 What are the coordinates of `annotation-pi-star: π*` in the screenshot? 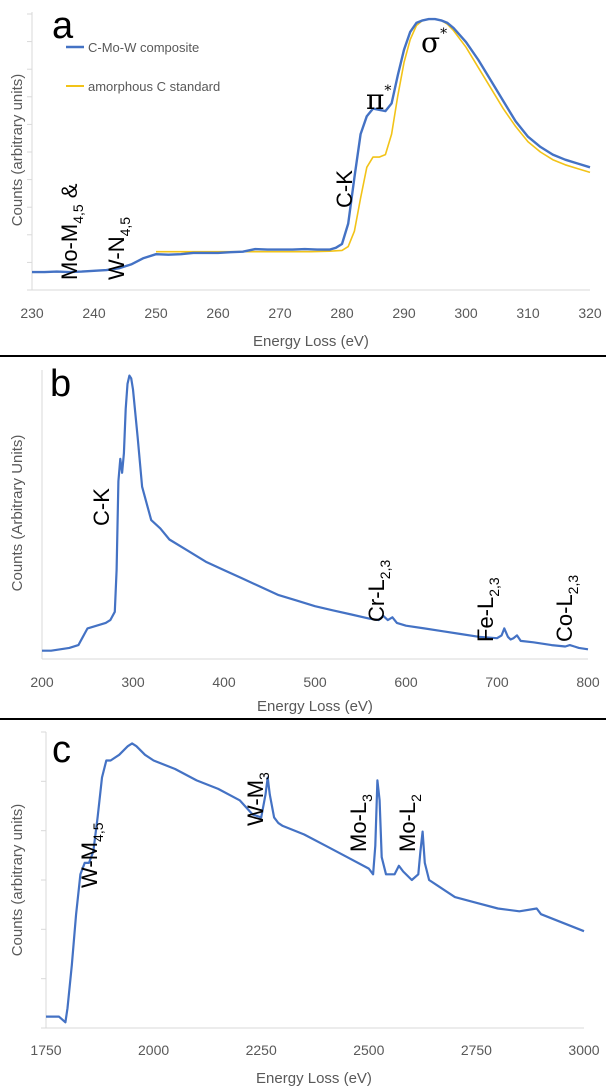 It's located at (378, 99).